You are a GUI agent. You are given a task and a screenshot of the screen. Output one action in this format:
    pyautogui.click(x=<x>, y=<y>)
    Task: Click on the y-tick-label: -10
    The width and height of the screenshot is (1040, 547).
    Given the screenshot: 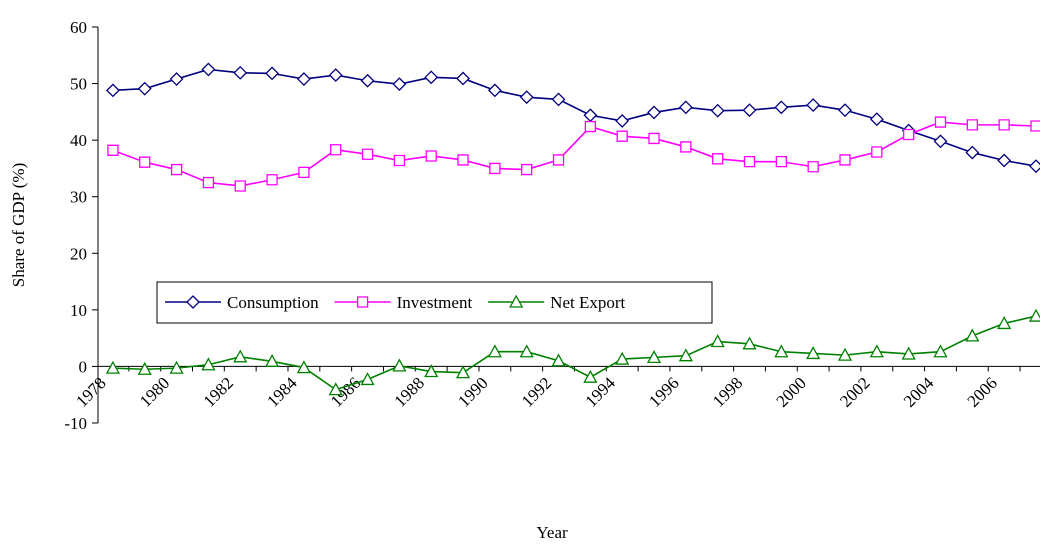 What is the action you would take?
    pyautogui.click(x=75, y=423)
    